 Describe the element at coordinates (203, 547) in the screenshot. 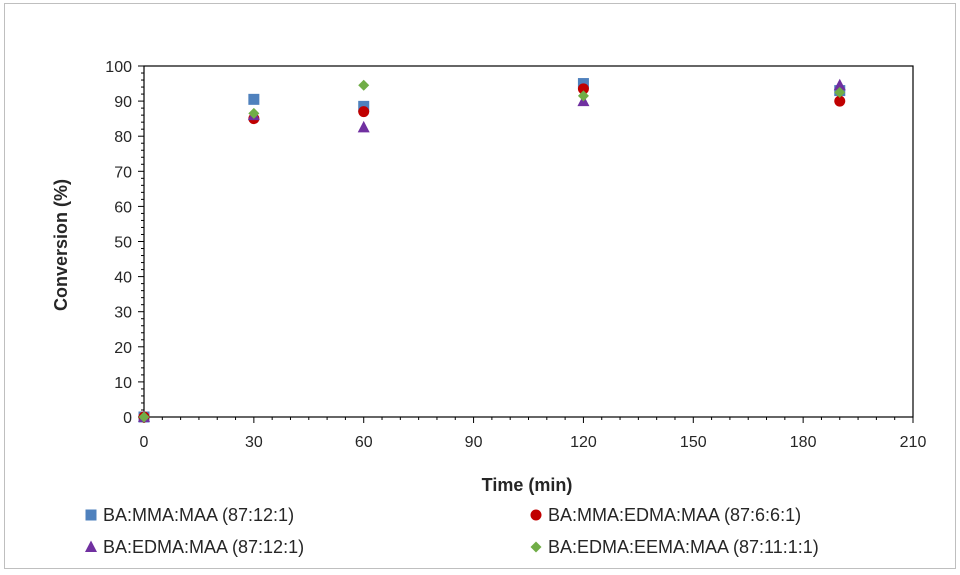

I see `legend-label: BA:EDMA:MAA (87:12:1)` at that location.